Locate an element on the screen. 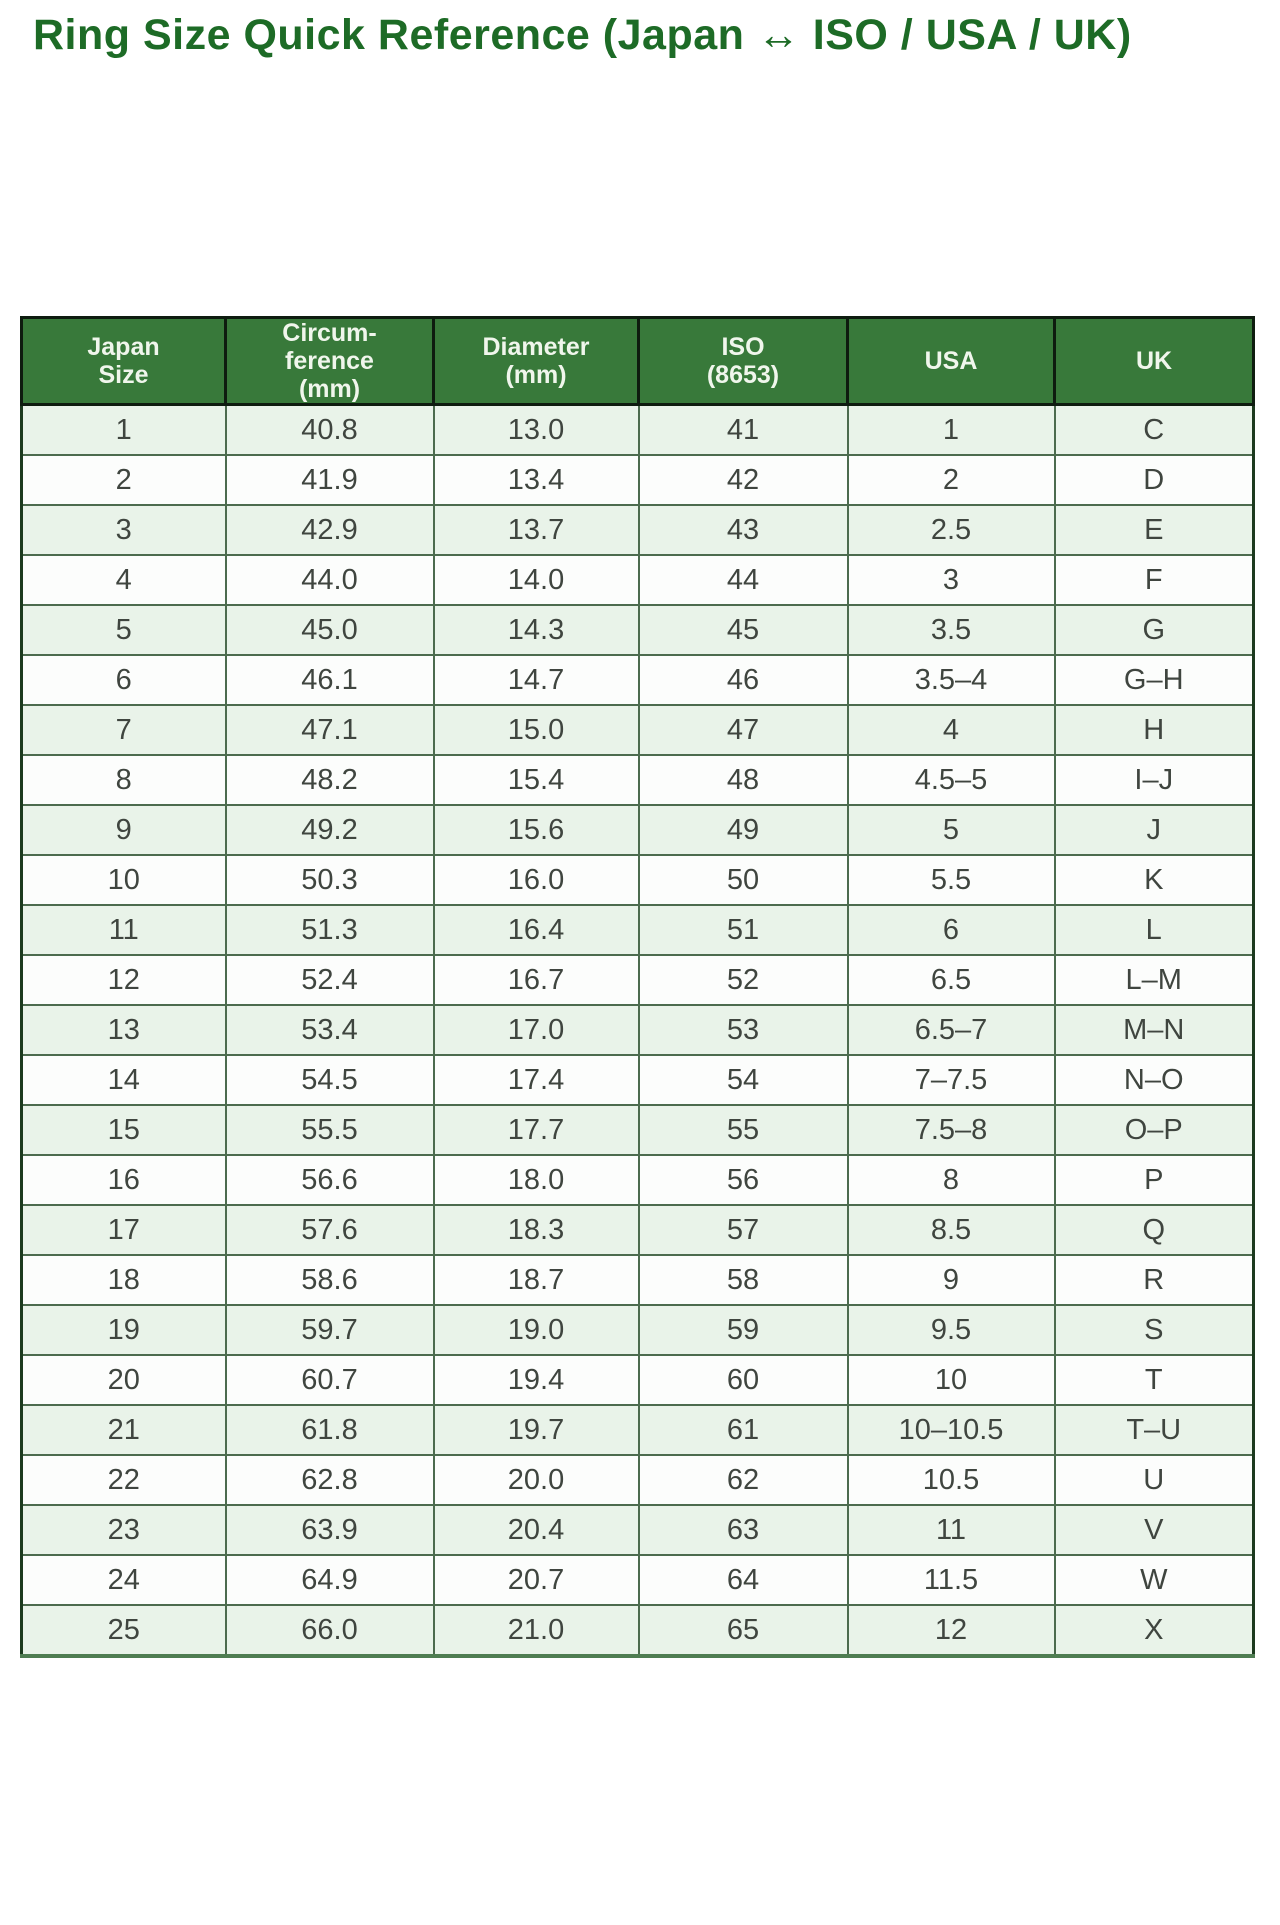  table-cell: 7.5–8 is located at coordinates (951, 1130).